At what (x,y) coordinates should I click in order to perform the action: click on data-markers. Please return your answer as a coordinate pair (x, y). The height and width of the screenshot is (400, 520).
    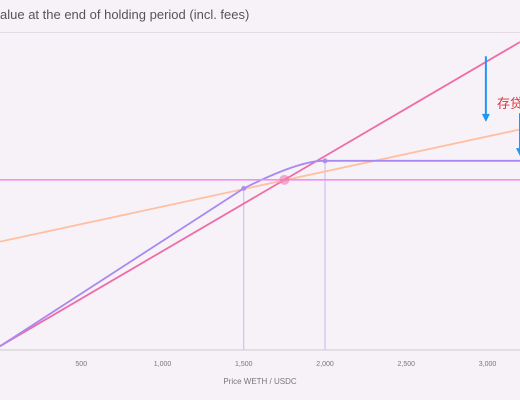
    Looking at the image, I should click on (284, 174).